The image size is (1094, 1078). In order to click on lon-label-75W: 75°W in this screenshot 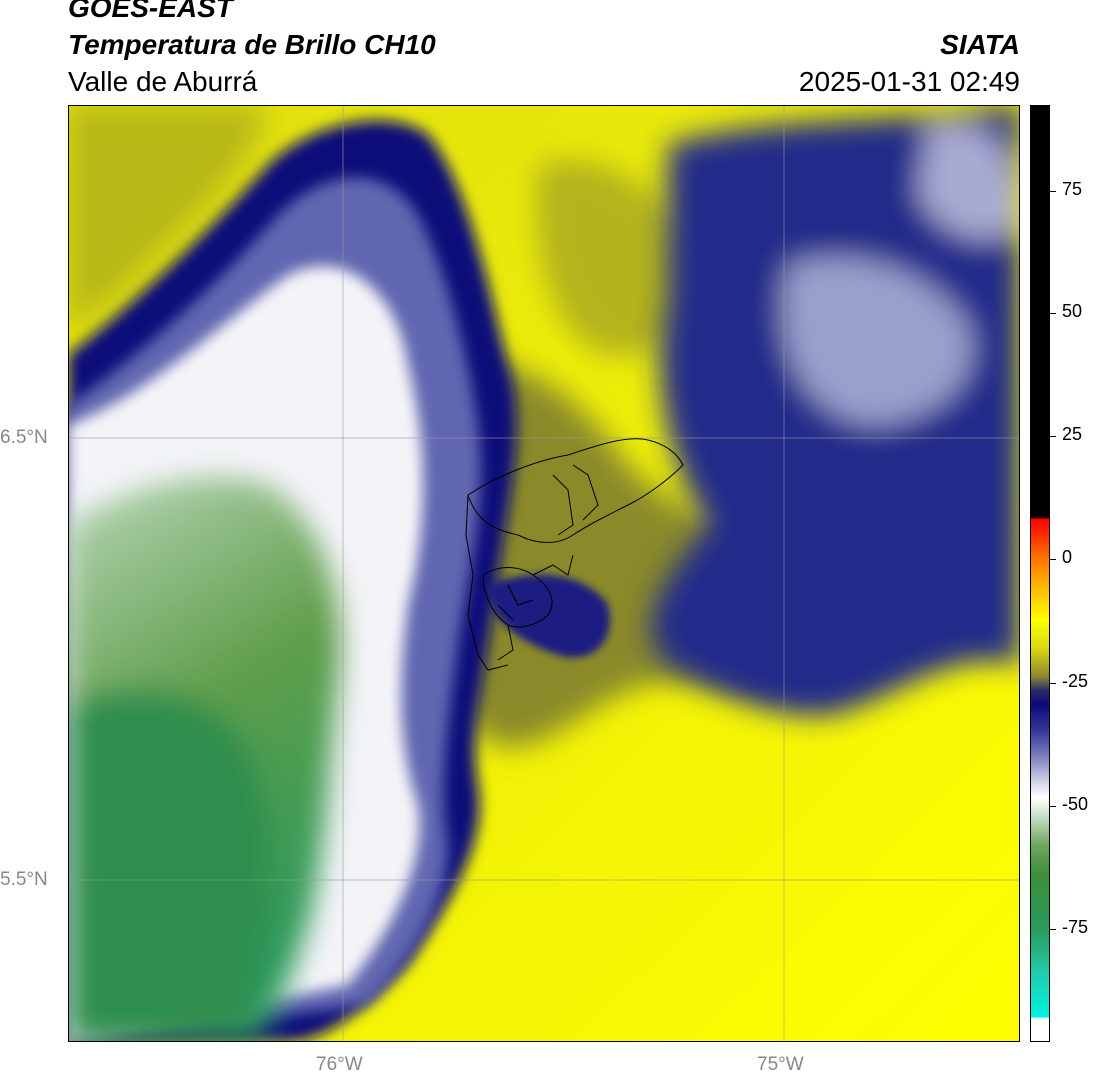, I will do `click(780, 1064)`.